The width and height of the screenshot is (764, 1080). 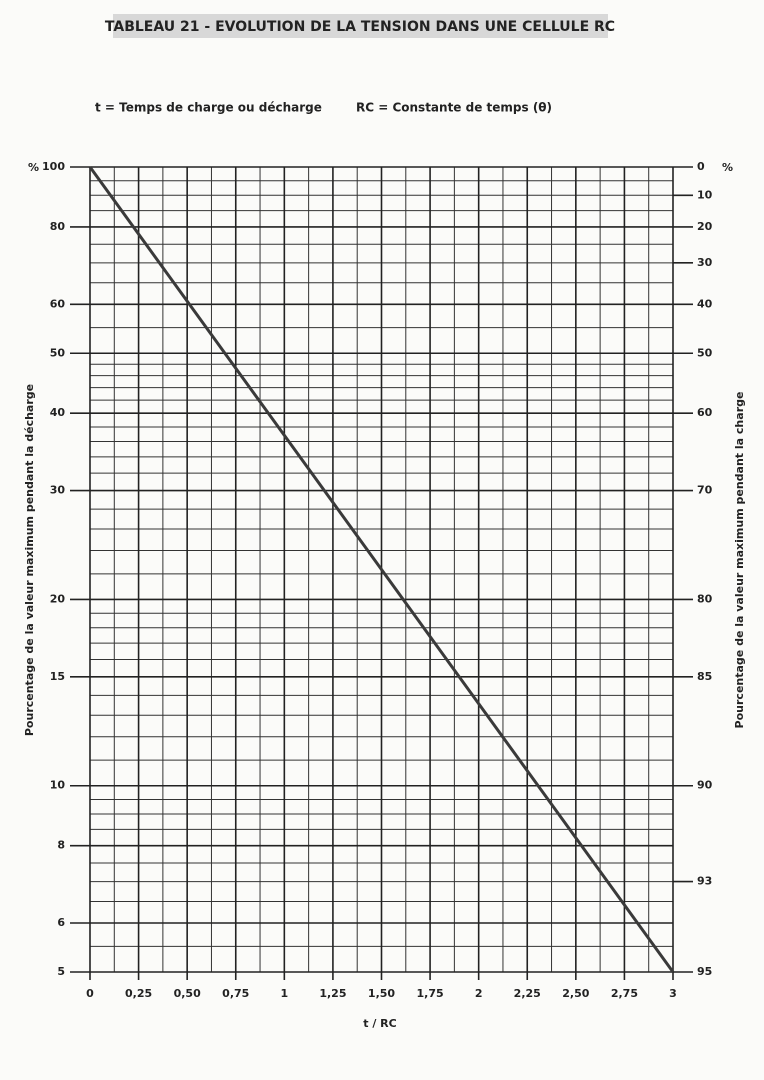 What do you see at coordinates (58, 412) in the screenshot?
I see `y-tick-label: 40` at bounding box center [58, 412].